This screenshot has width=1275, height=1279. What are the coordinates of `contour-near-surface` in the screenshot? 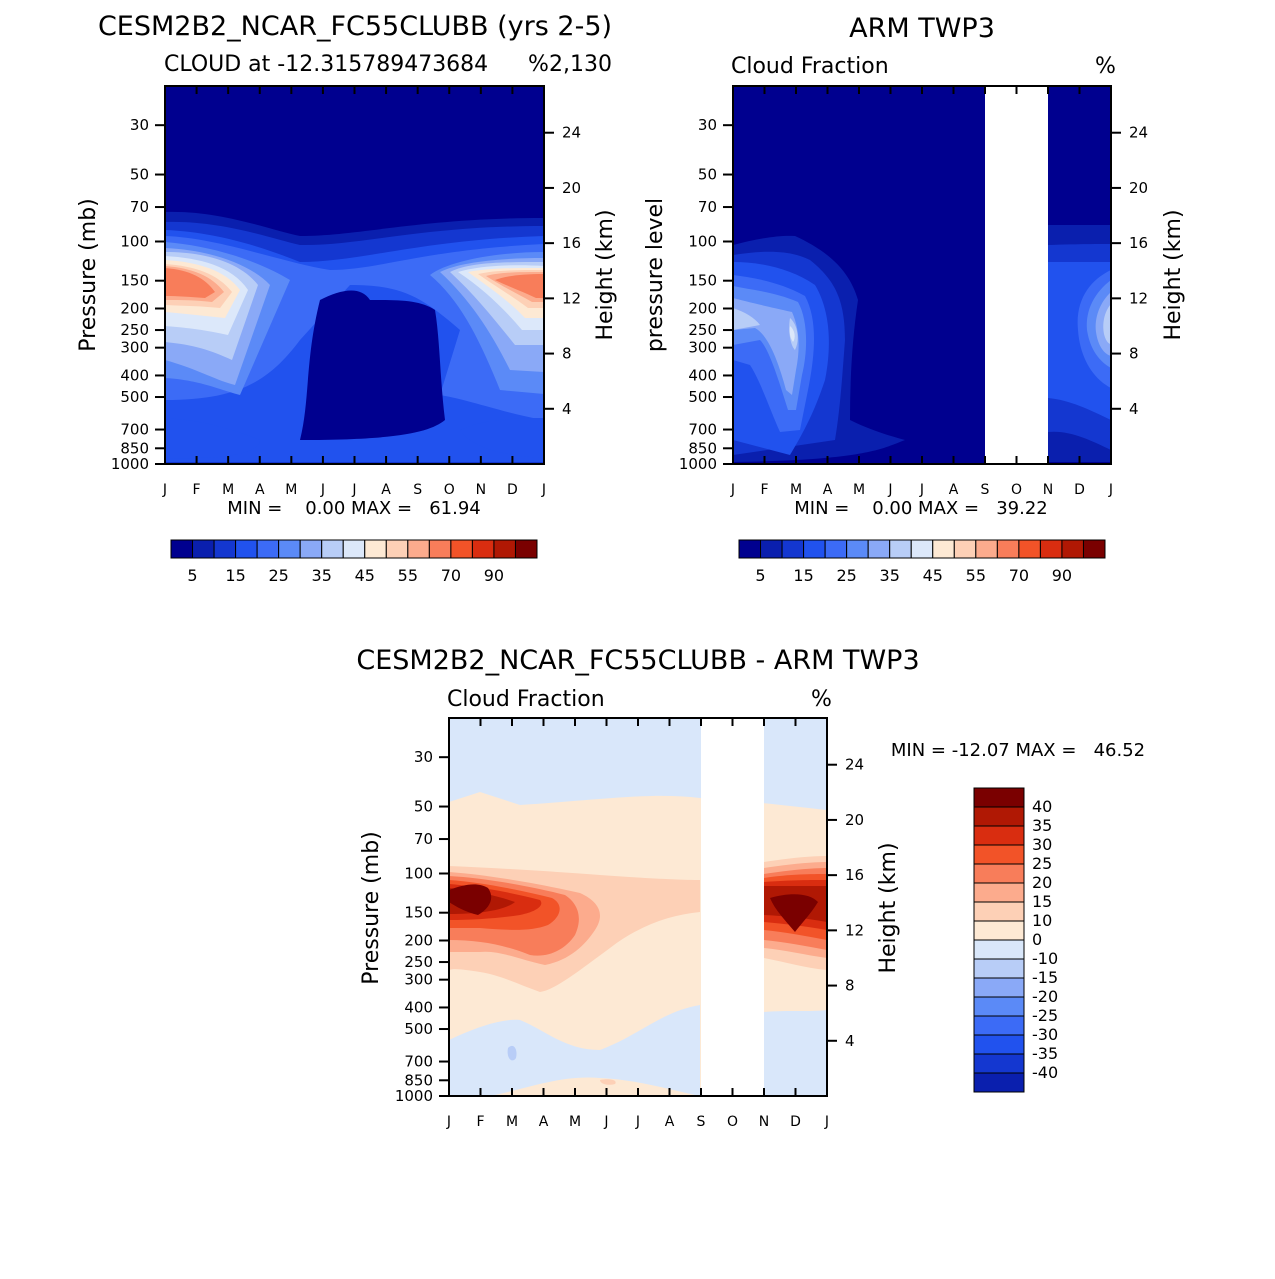 It's located at (354, 438).